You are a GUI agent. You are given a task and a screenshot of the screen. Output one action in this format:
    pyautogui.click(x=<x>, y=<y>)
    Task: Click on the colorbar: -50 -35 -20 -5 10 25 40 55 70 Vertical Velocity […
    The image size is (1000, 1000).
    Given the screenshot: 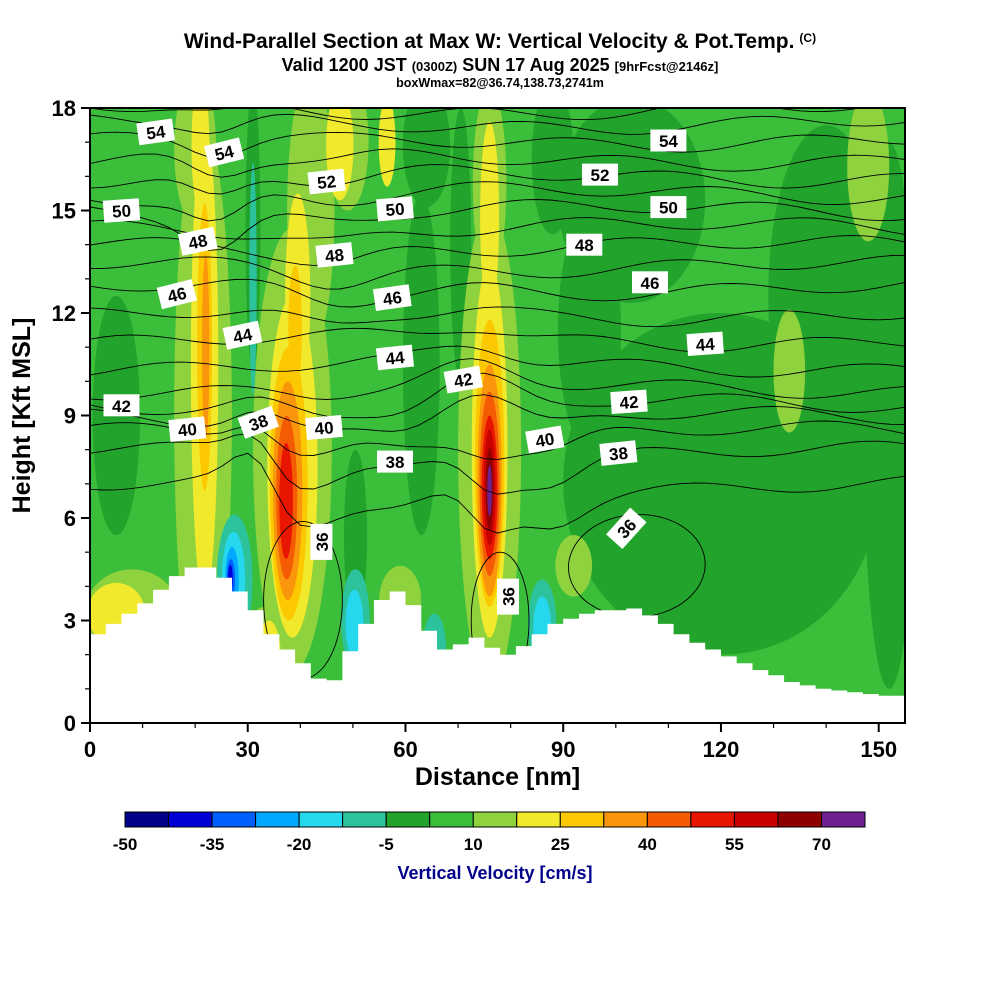 What is the action you would take?
    pyautogui.click(x=489, y=847)
    